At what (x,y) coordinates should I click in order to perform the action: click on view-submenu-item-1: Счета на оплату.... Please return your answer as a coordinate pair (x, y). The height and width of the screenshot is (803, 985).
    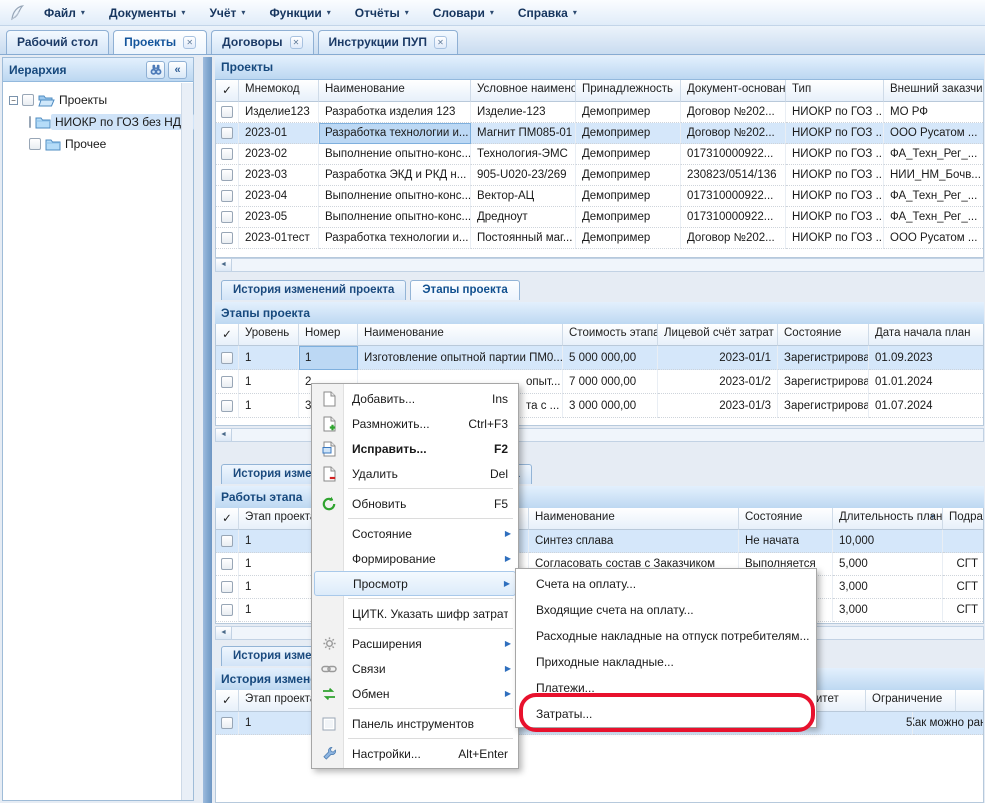
    Looking at the image, I should click on (586, 584).